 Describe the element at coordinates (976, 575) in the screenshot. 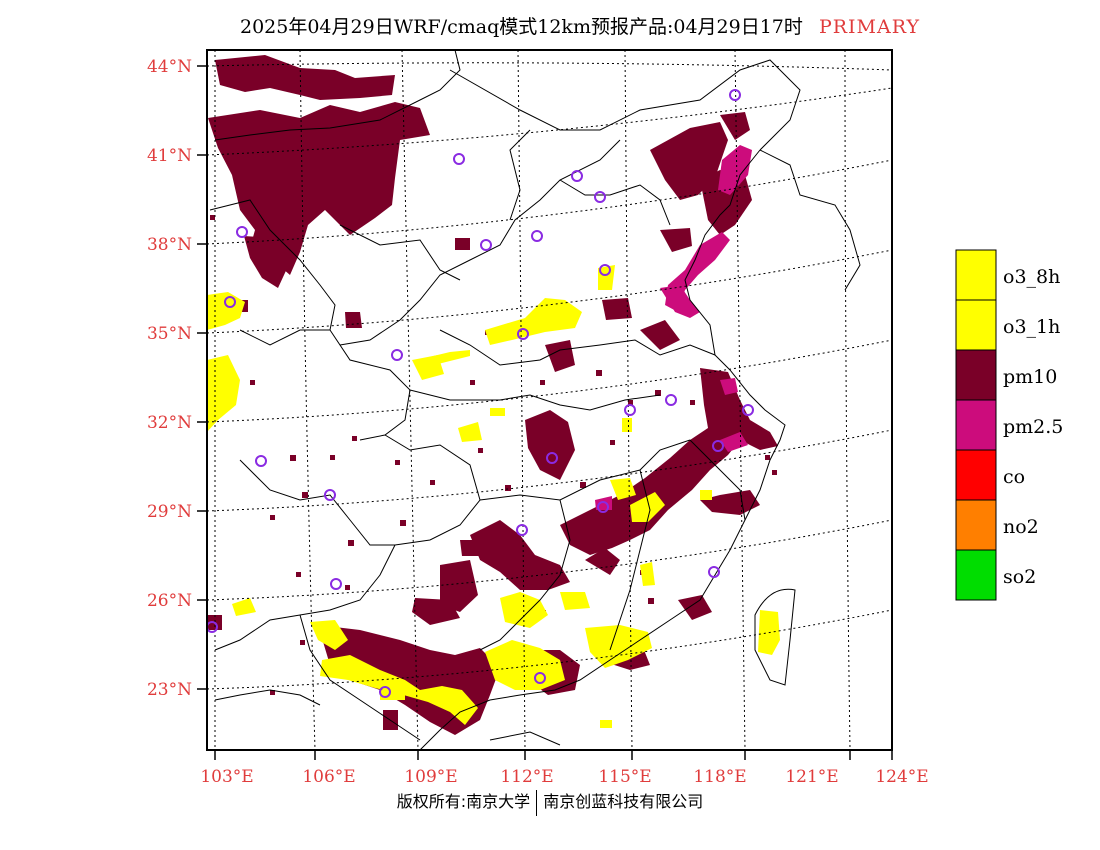

I see `legend-swatch-so2` at that location.